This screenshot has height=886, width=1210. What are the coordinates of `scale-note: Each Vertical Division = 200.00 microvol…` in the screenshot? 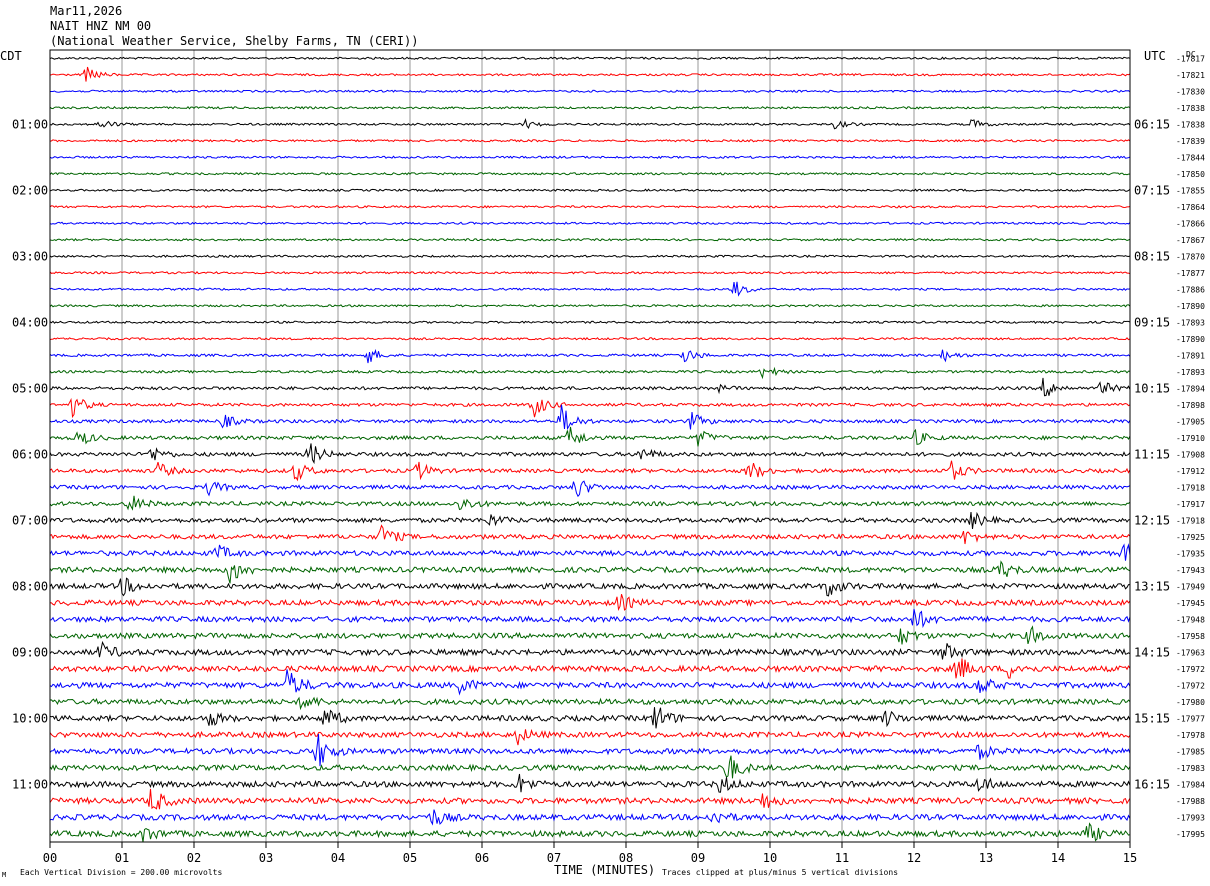 It's located at (121, 872).